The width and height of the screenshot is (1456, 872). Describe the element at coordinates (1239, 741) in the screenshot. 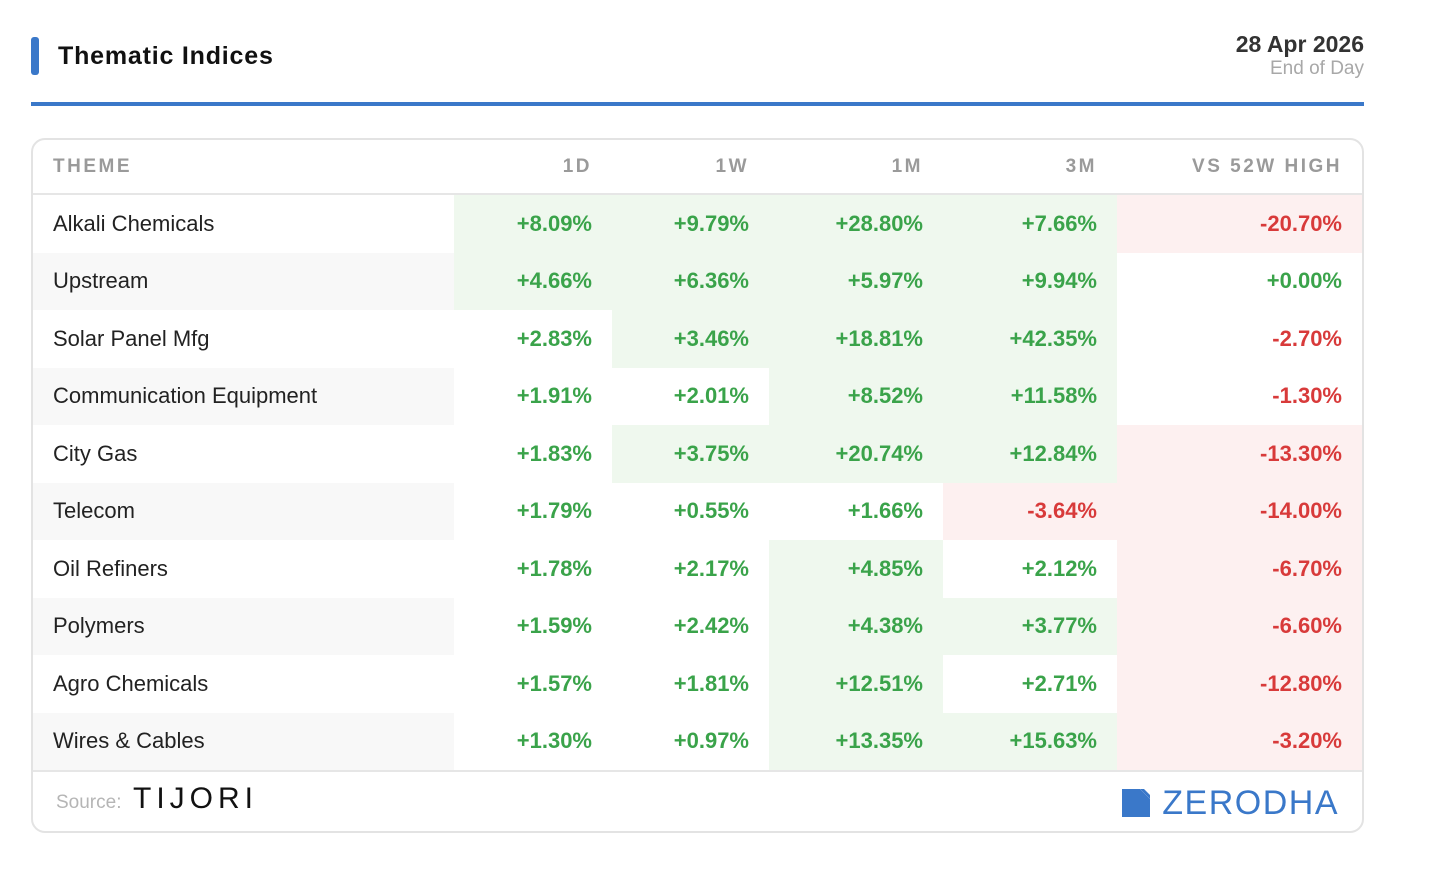

I see `value-cell-vs-52w-high: -3.20%` at that location.